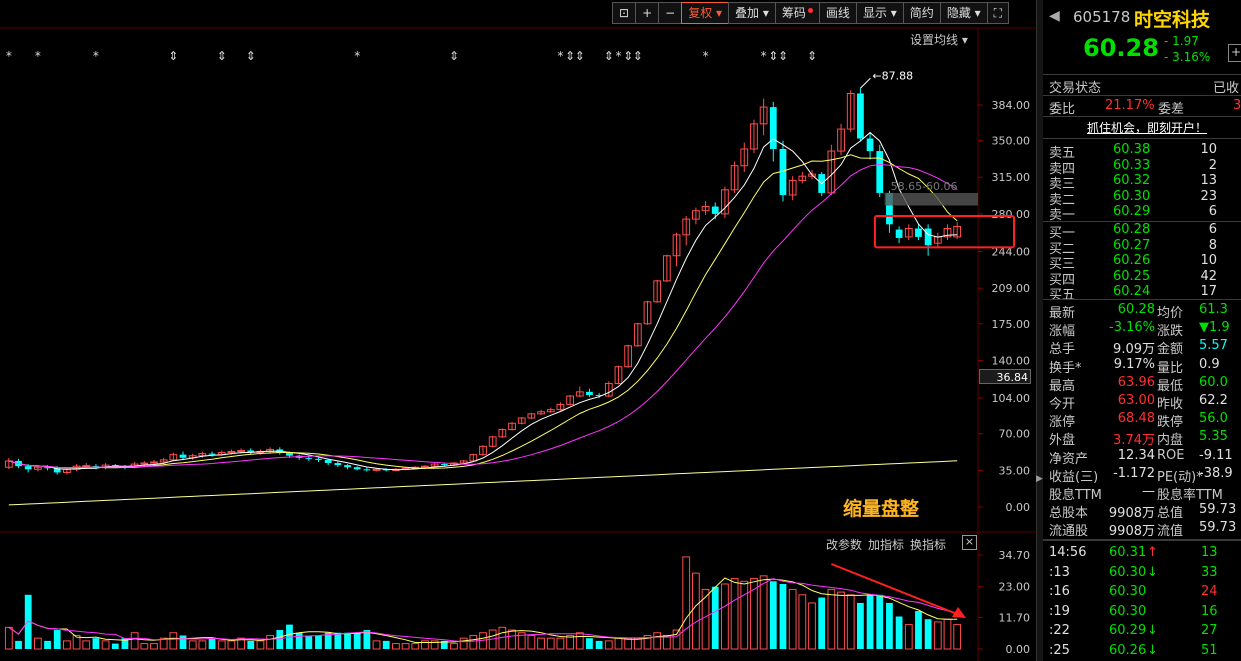  What do you see at coordinates (1059, 650) in the screenshot?
I see `tick-time: :25` at bounding box center [1059, 650].